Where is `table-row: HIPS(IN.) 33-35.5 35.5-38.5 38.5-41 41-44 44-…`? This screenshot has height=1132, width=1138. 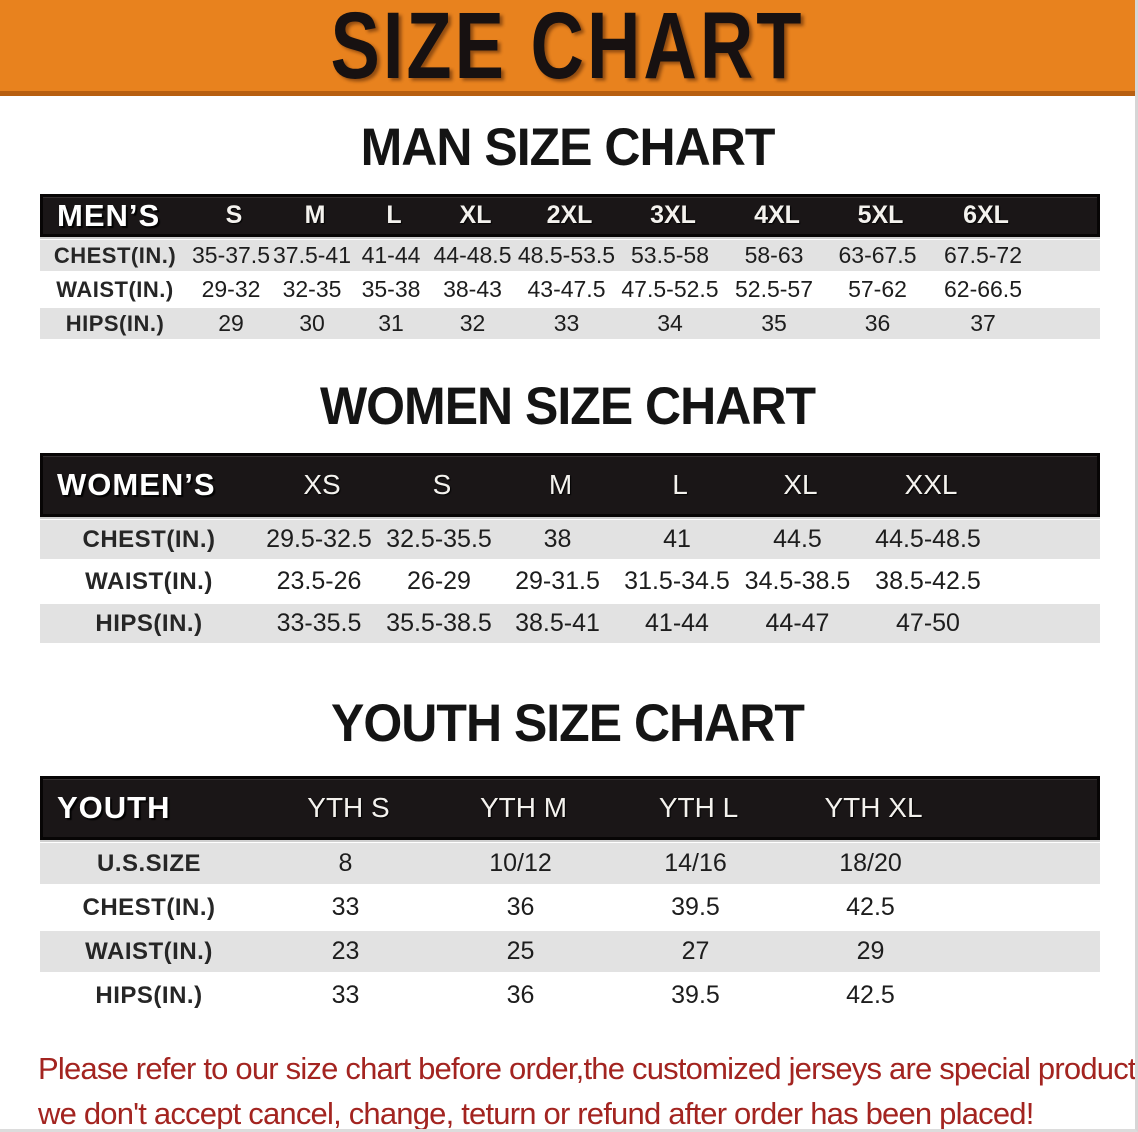
table-row: HIPS(IN.) 33-35.5 35.5-38.5 38.5-41 41-44 44-… is located at coordinates (570, 623).